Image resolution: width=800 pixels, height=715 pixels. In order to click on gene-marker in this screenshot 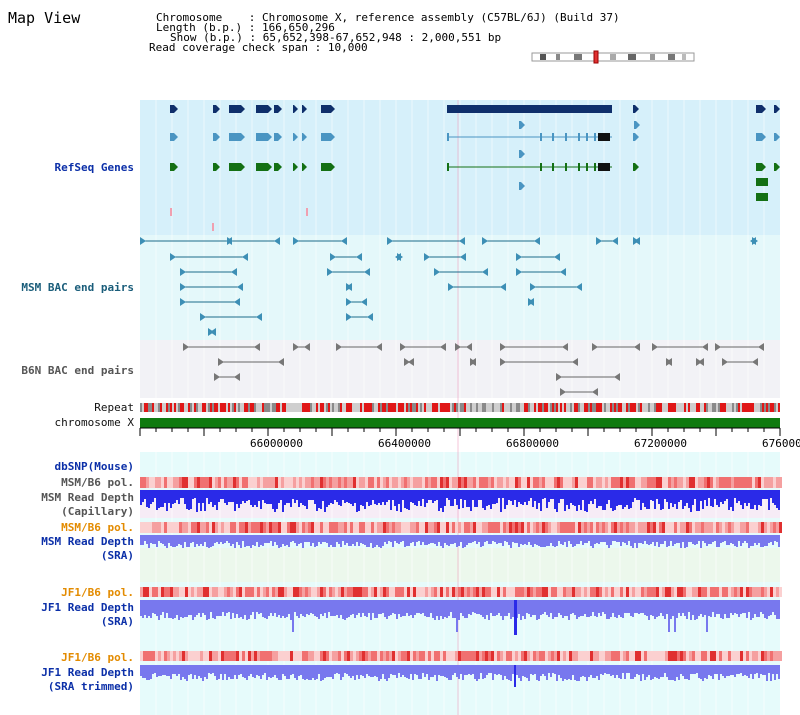, I will do `click(213, 227)`.